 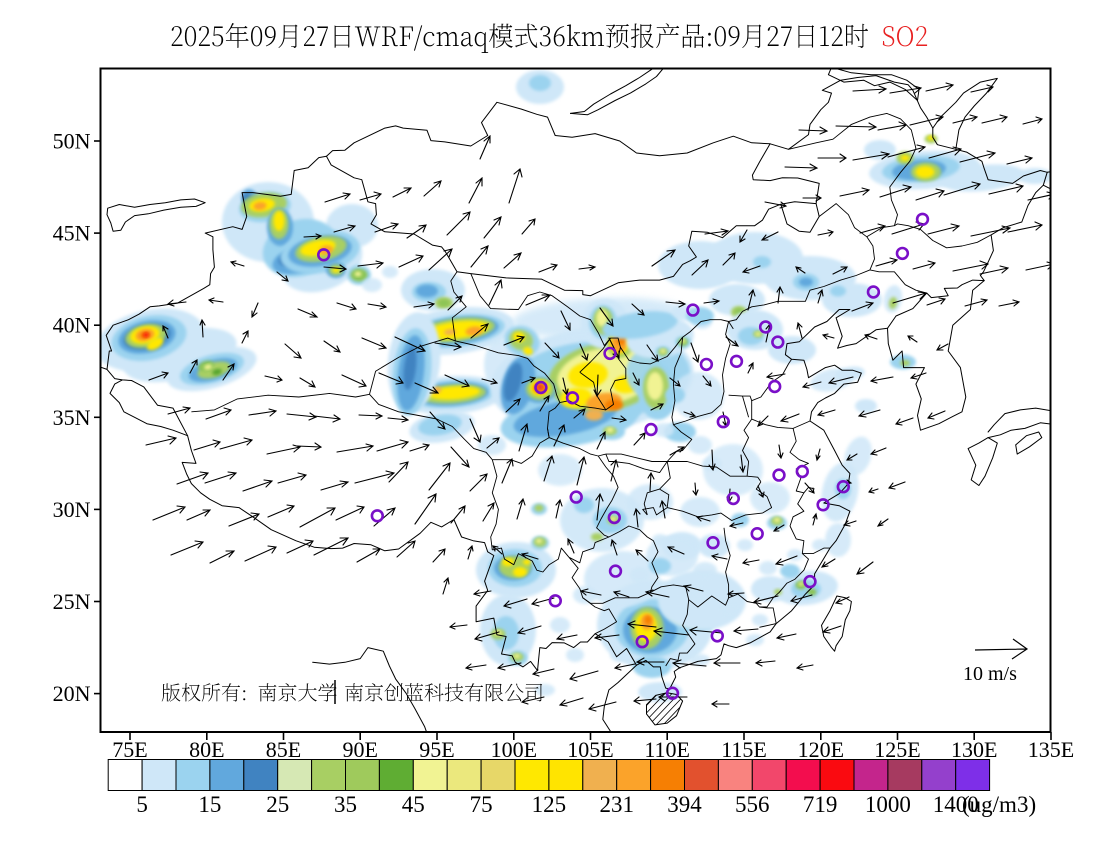 I want to click on svg-text: 5, so click(x=142, y=804).